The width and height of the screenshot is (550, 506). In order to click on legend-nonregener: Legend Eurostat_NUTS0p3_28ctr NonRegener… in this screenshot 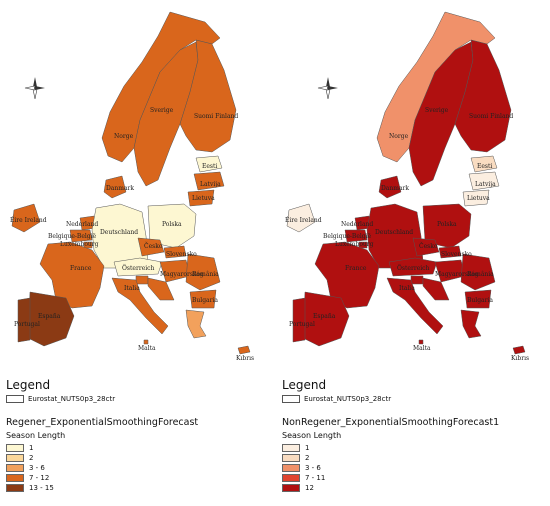, I will do `click(412, 435)`.